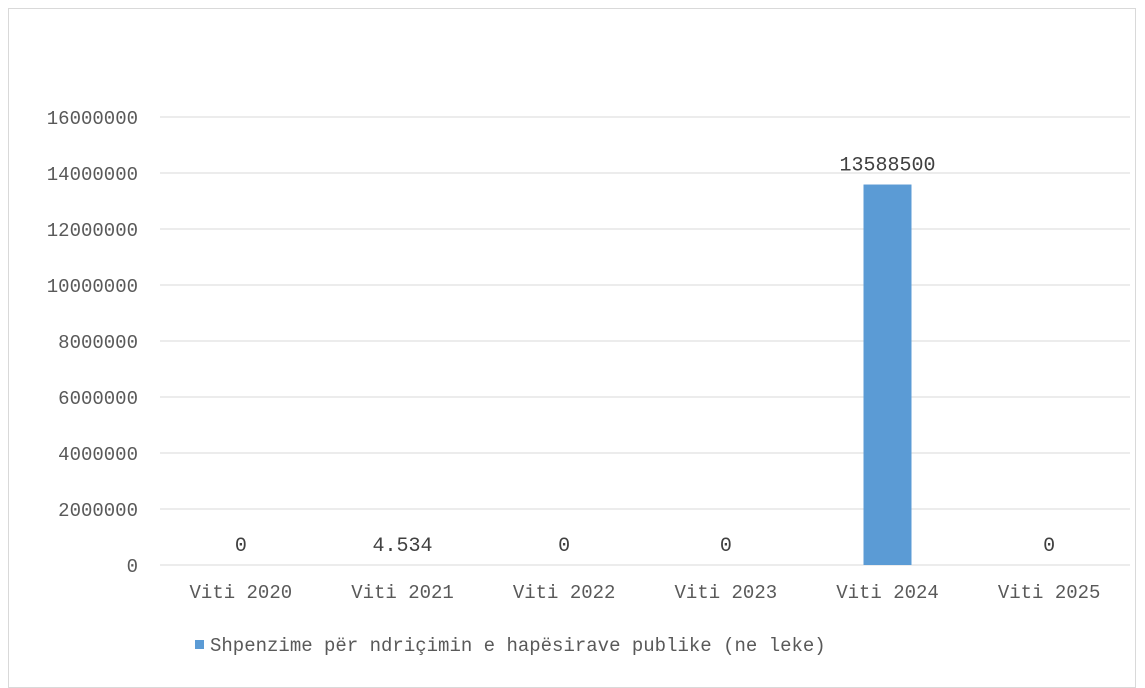  I want to click on data-label: 13588500, so click(887, 166).